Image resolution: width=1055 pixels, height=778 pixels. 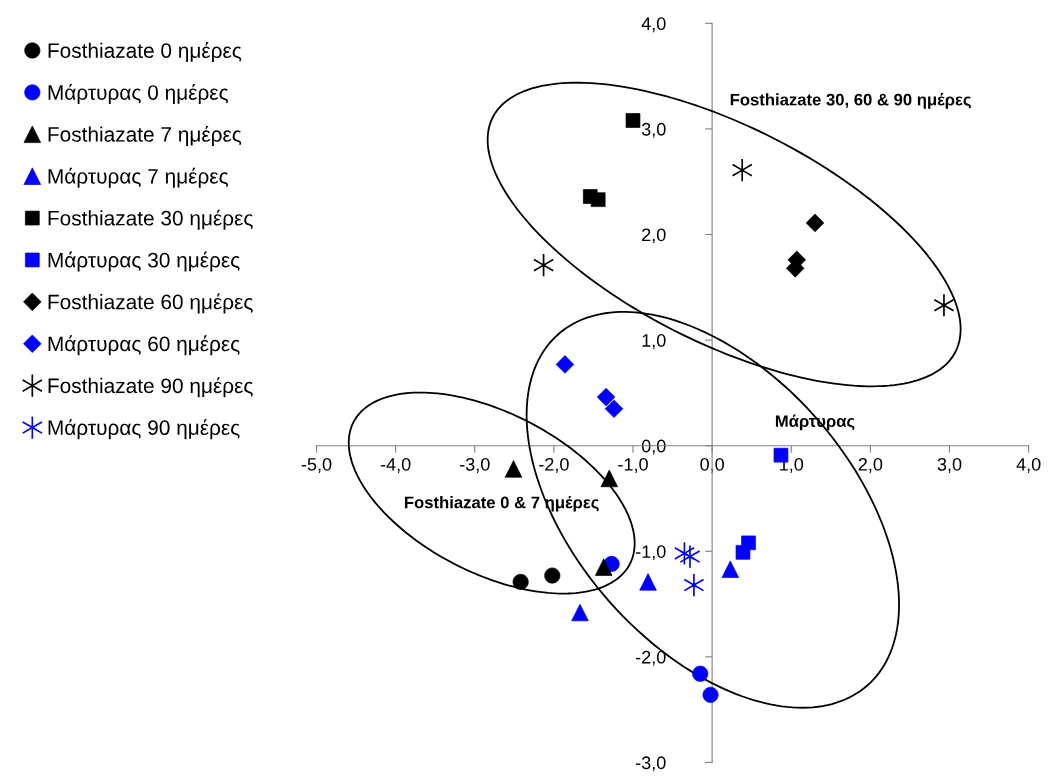 What do you see at coordinates (1028, 465) in the screenshot?
I see `x-tick-label: 4,0` at bounding box center [1028, 465].